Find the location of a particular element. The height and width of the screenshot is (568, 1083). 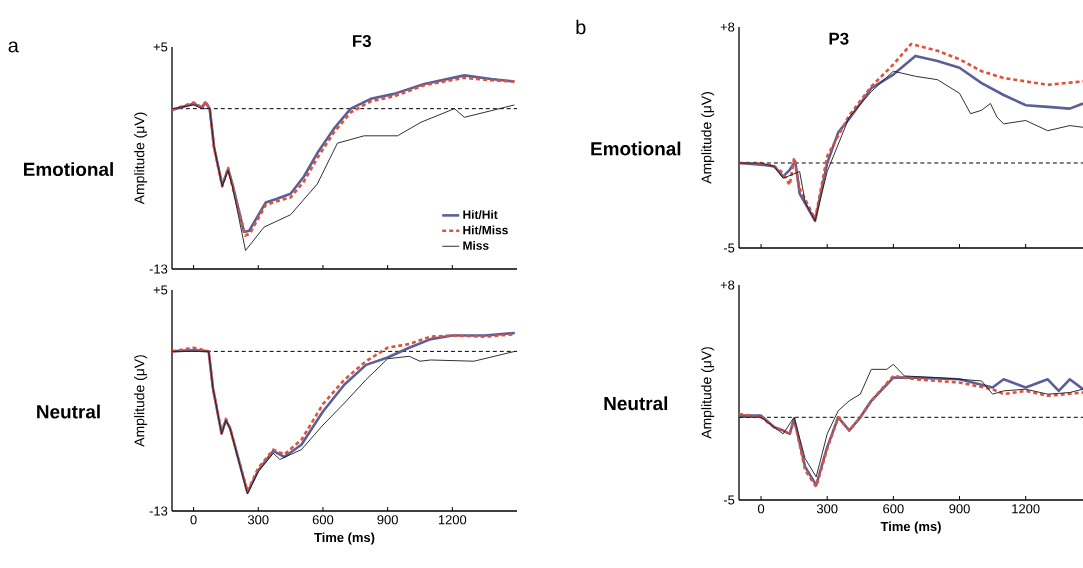

legend-label: Hit/Hit is located at coordinates (480, 215).